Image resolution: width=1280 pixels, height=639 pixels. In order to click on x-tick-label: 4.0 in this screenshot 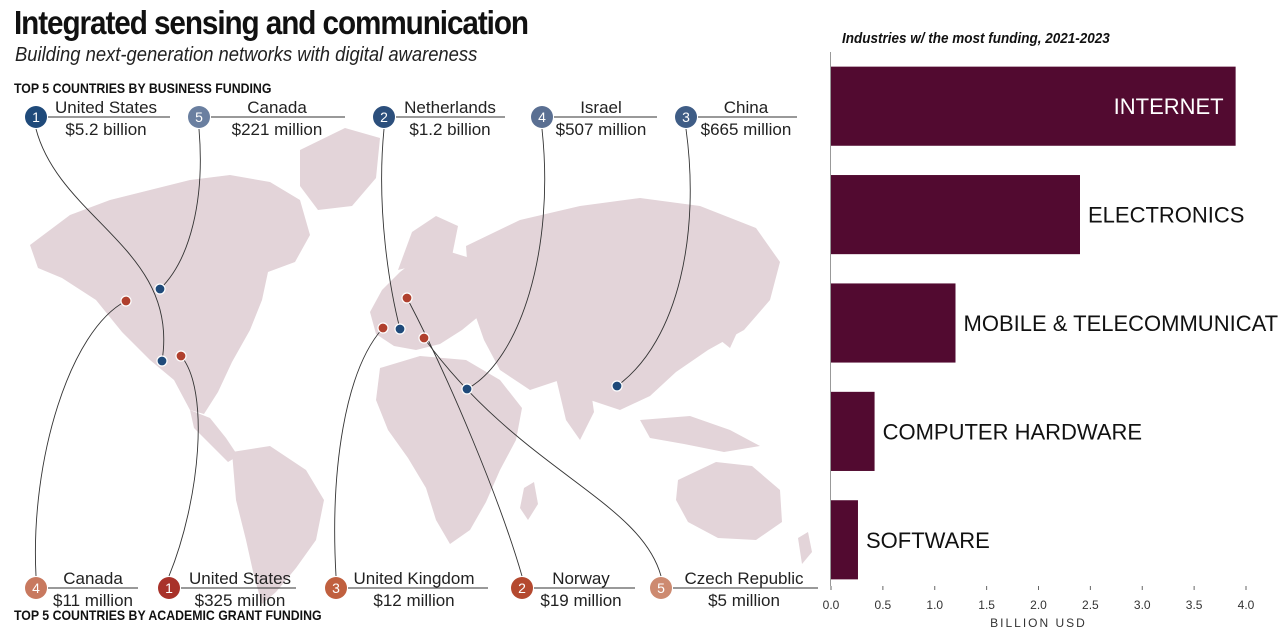, I will do `click(1246, 605)`.